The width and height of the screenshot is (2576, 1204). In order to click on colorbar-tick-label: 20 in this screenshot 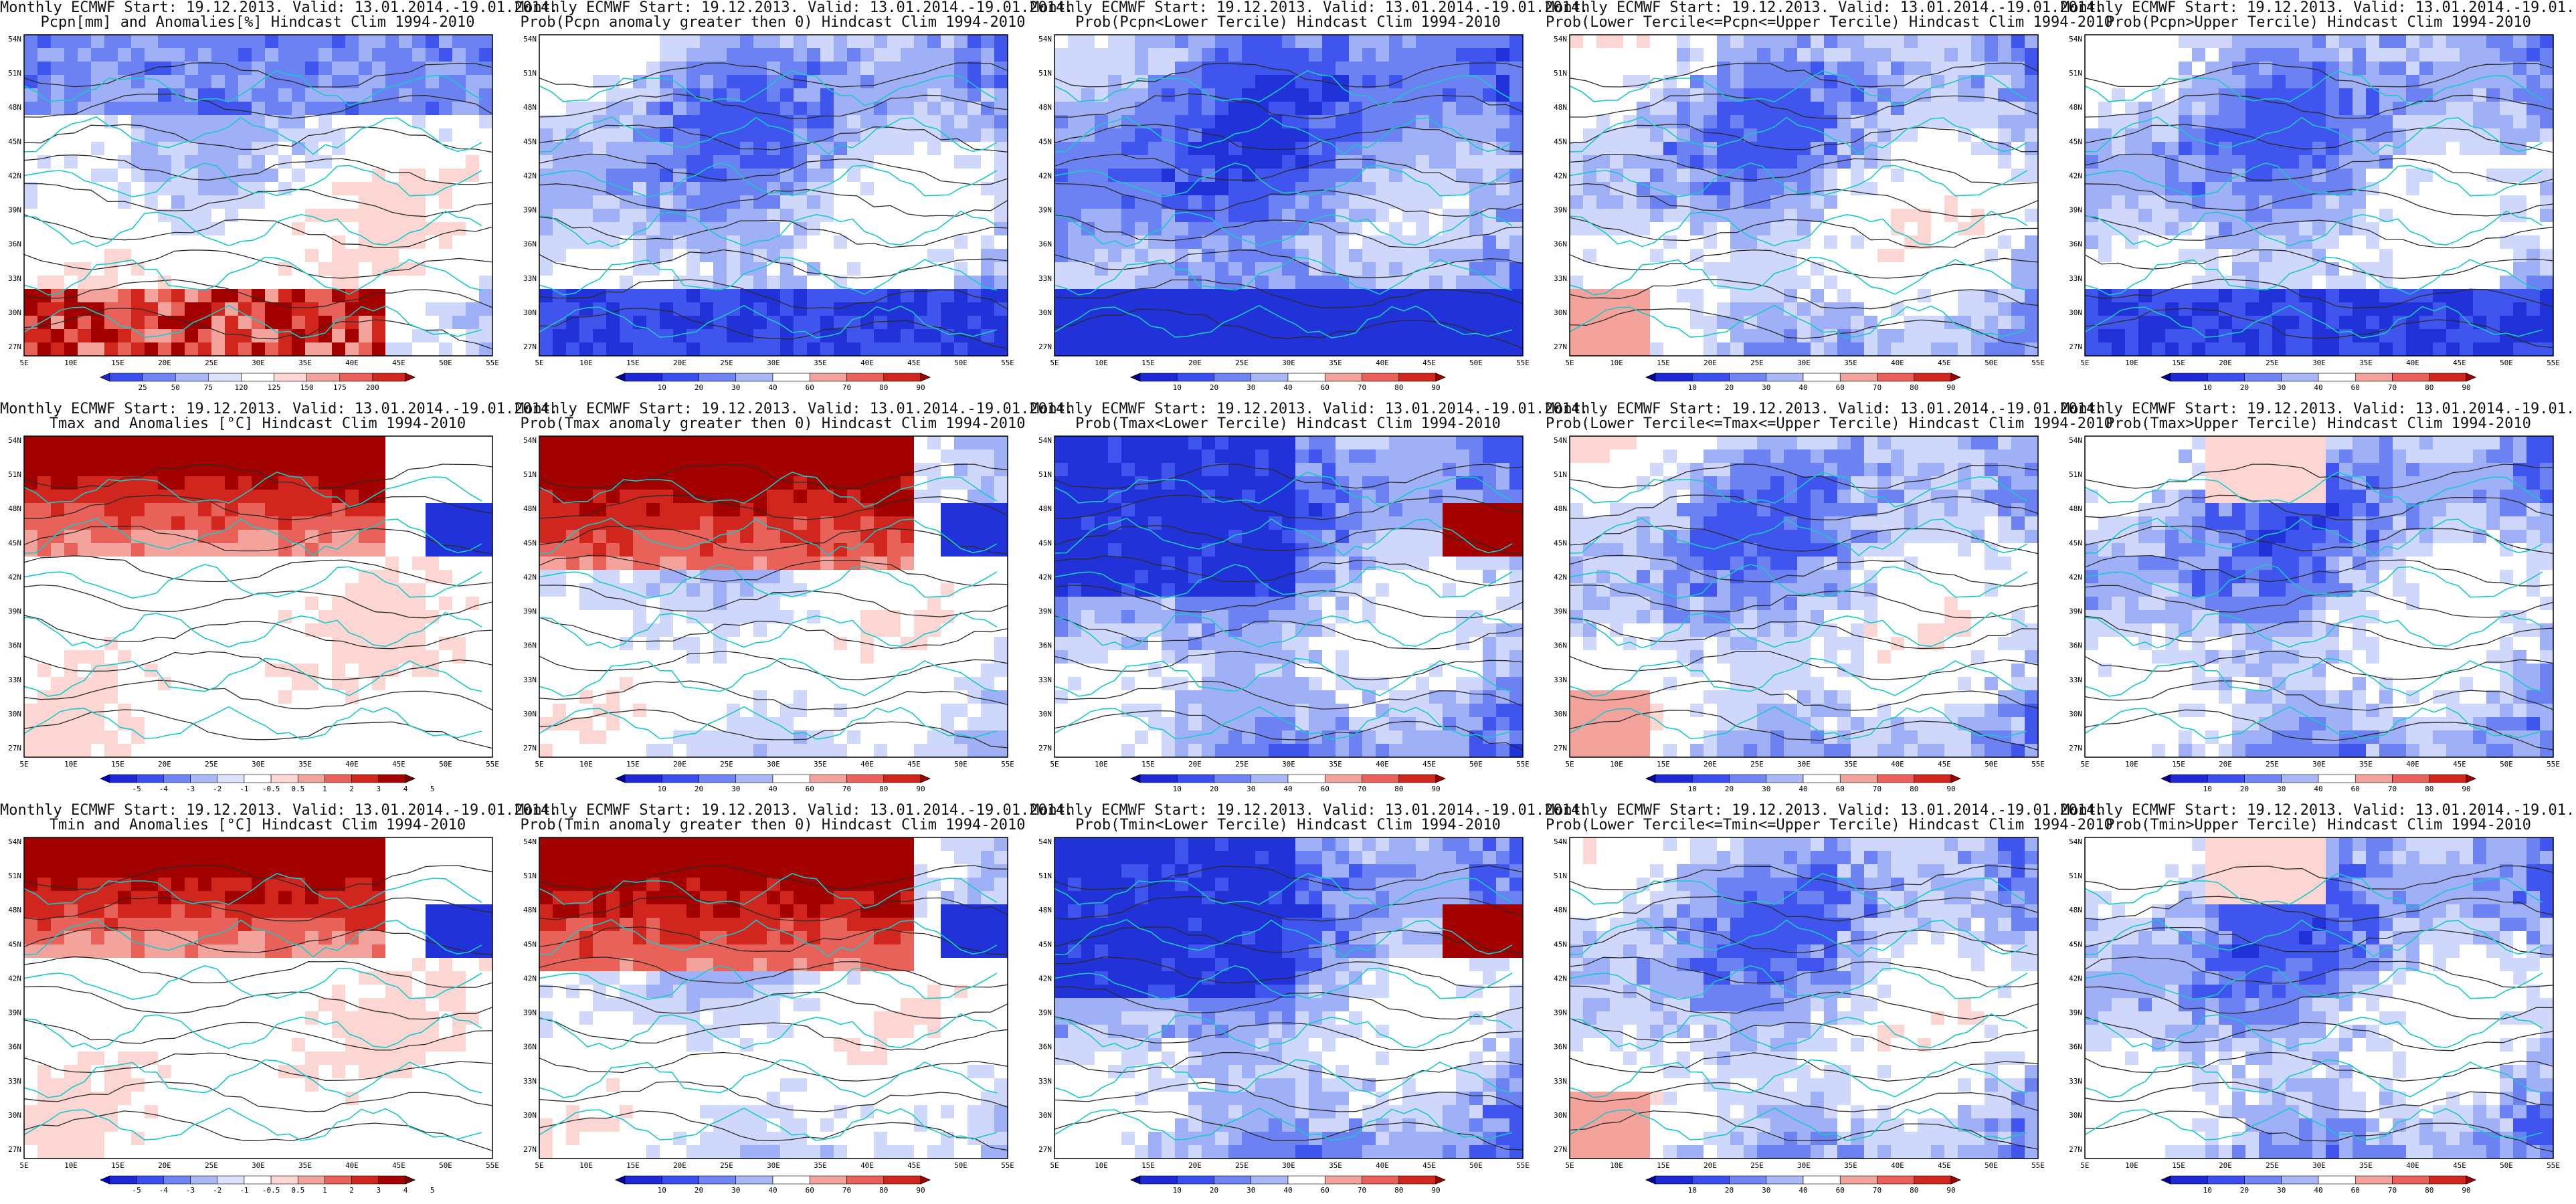, I will do `click(699, 1190)`.